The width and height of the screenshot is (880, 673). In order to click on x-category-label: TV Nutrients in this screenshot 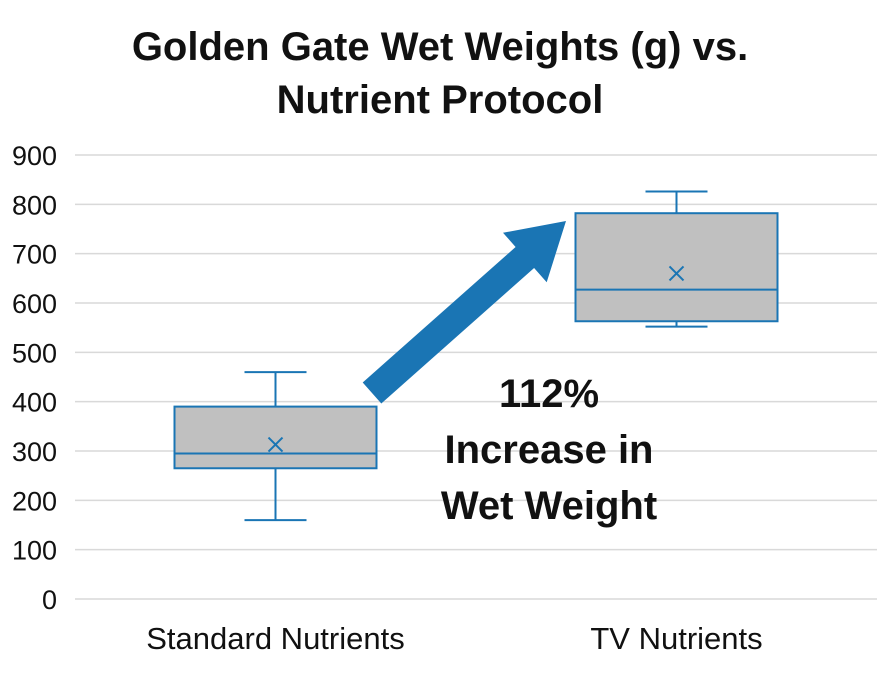, I will do `click(676, 638)`.